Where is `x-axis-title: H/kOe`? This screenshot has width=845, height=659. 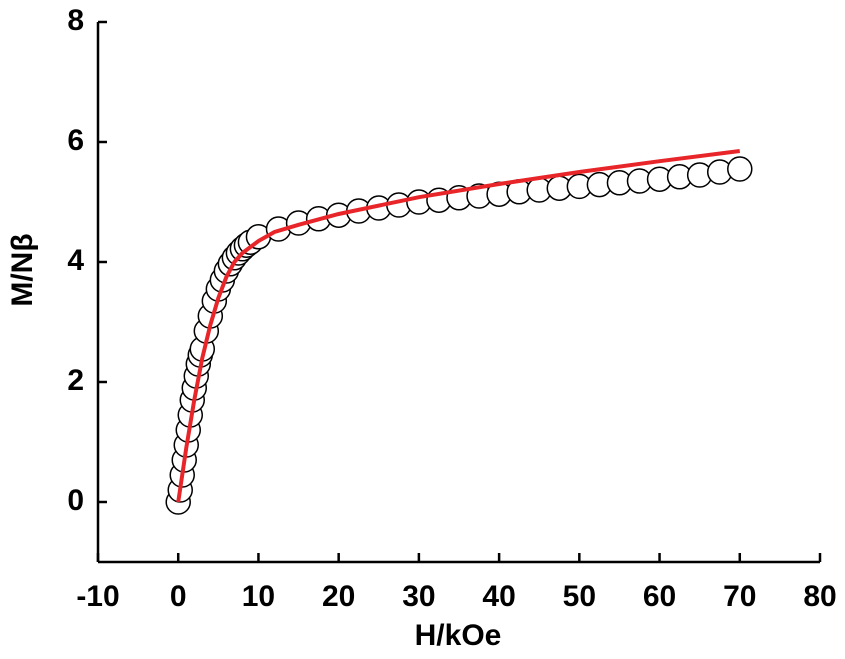
x-axis-title: H/kOe is located at coordinates (458, 635).